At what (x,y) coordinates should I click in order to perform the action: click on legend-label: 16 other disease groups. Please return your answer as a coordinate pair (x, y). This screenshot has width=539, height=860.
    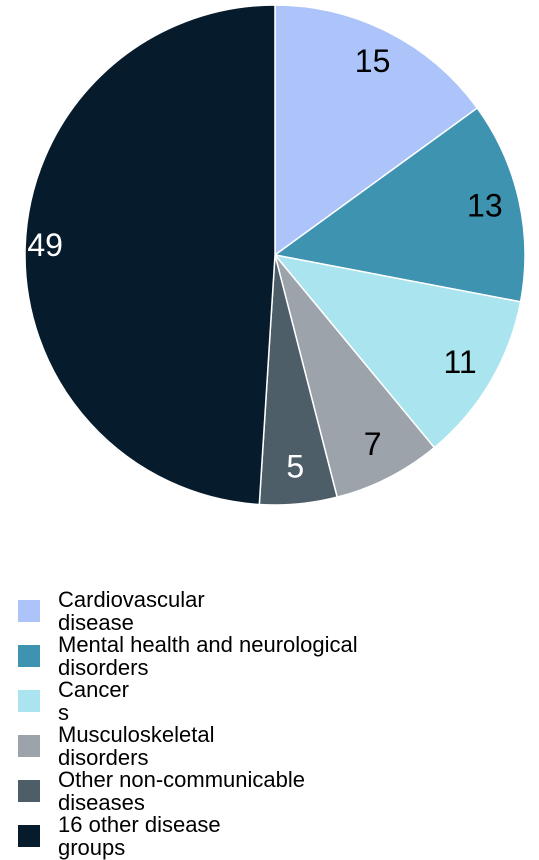
    Looking at the image, I should click on (139, 836).